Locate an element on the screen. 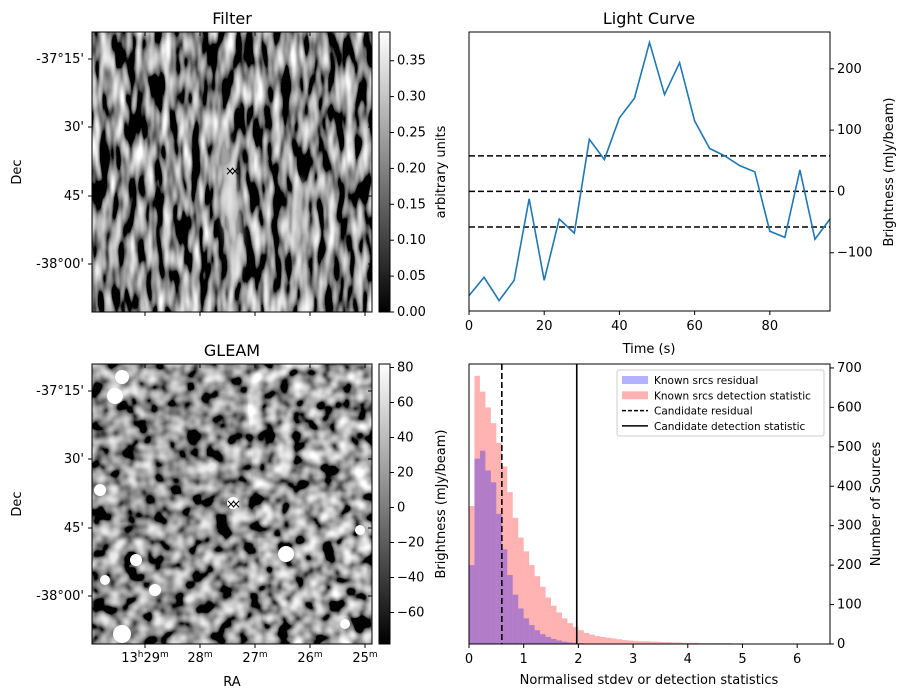  dec-tick-label: -38°00' is located at coordinates (60, 264).